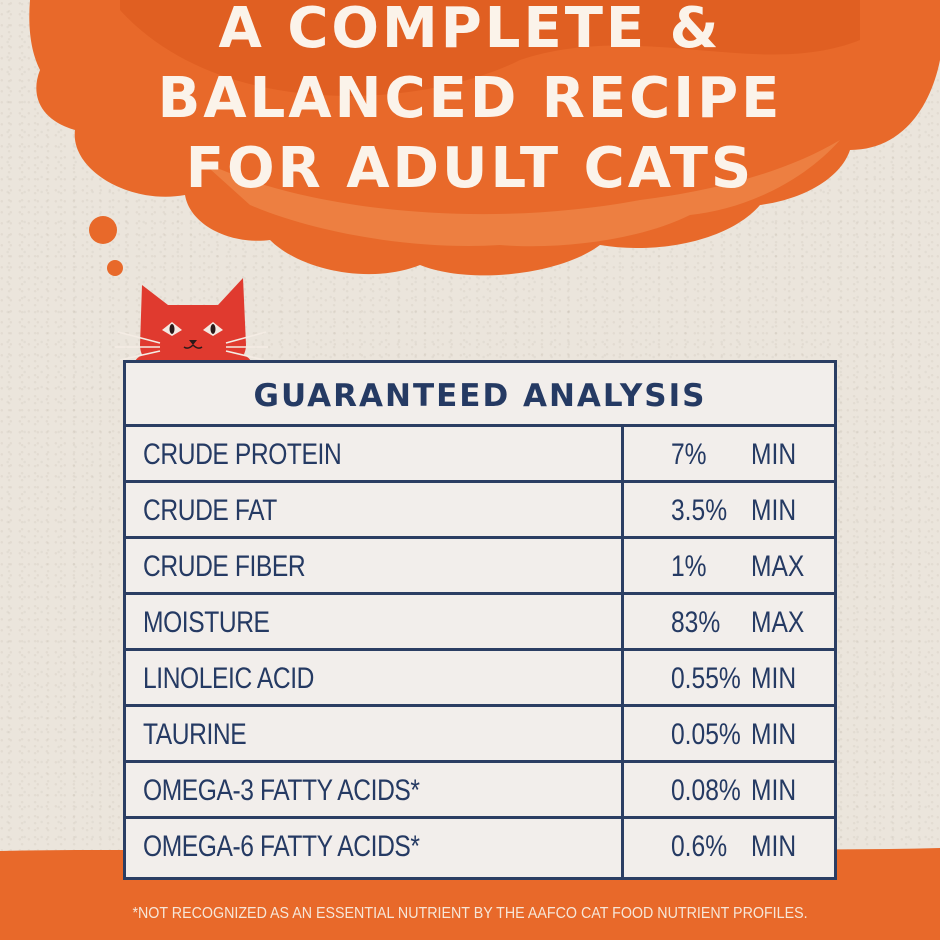 The width and height of the screenshot is (940, 940). What do you see at coordinates (480, 455) in the screenshot?
I see `table-row: CRUDE PROTEIN 7% MIN` at bounding box center [480, 455].